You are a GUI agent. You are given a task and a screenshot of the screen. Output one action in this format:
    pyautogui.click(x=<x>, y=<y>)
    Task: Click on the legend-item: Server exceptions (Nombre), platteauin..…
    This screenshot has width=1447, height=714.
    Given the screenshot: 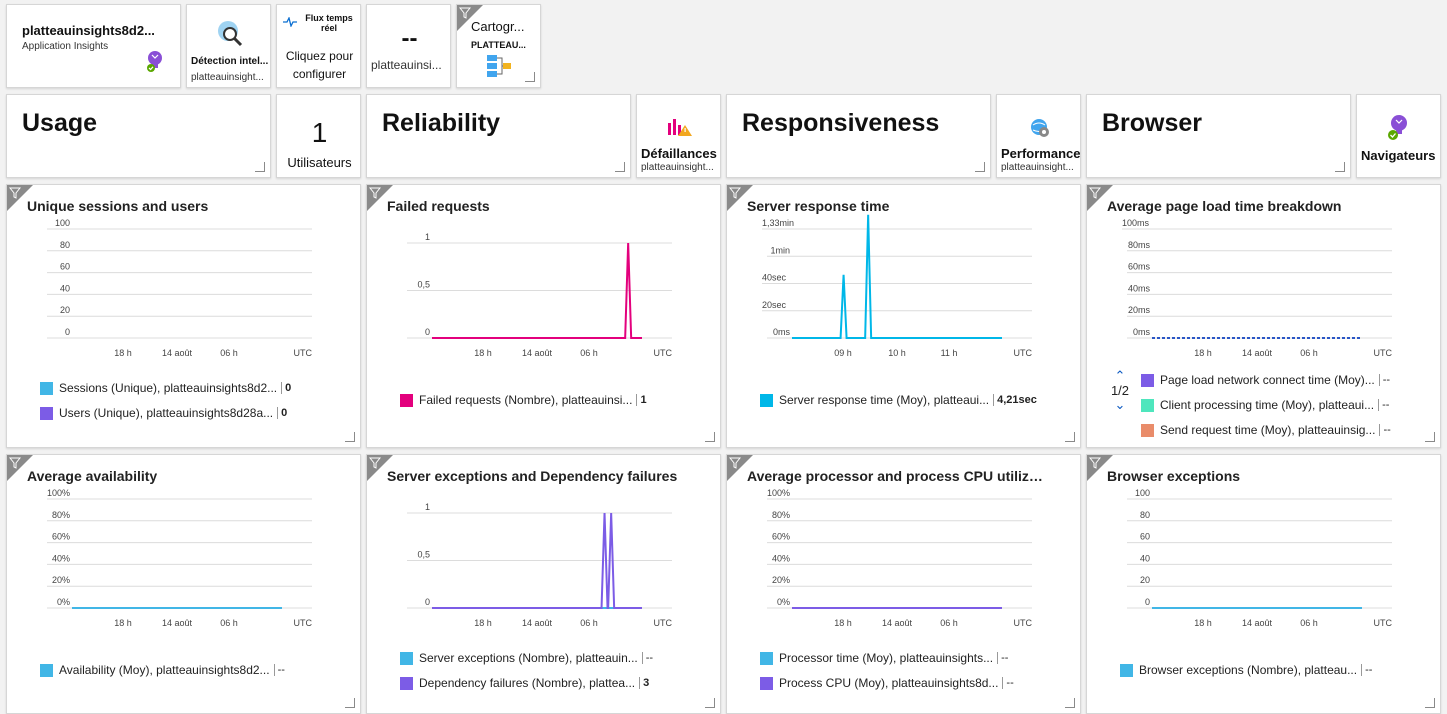 What is the action you would take?
    pyautogui.click(x=526, y=658)
    